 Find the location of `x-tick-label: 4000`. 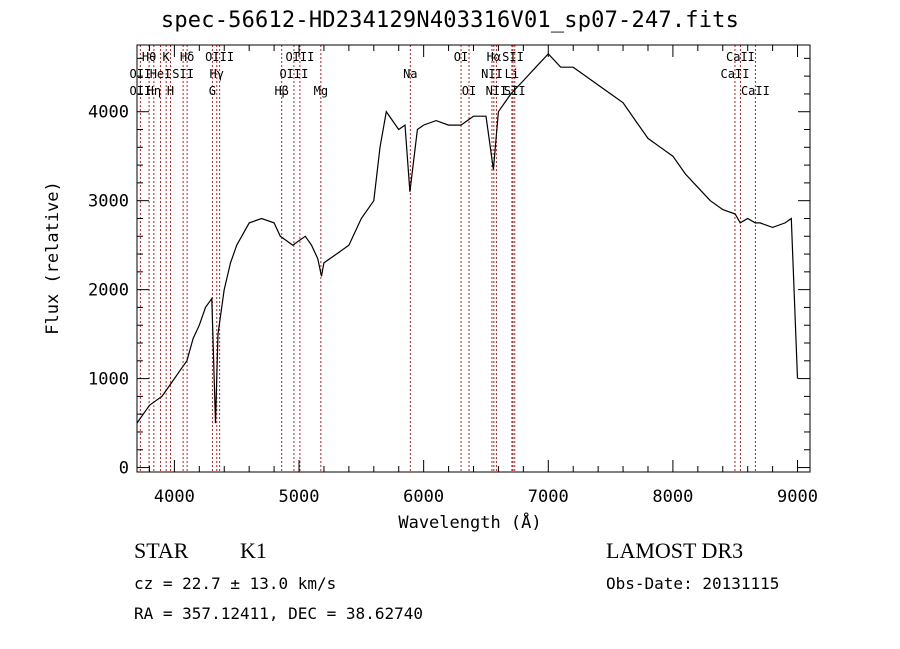

x-tick-label: 4000 is located at coordinates (174, 497).